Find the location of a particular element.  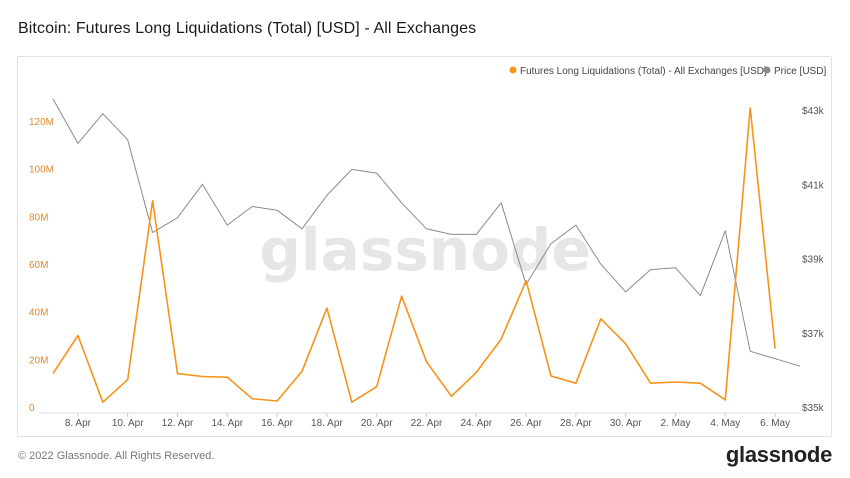

watermark-text: glassnode is located at coordinates (425, 250).